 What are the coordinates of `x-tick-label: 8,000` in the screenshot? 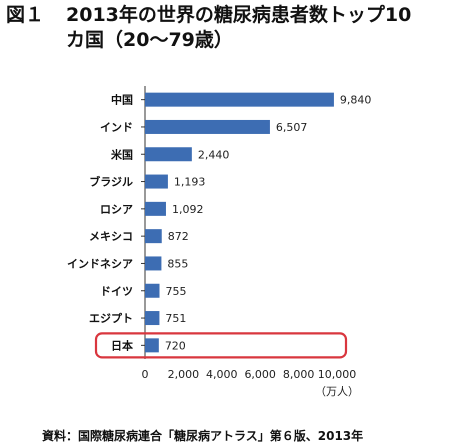 It's located at (299, 374).